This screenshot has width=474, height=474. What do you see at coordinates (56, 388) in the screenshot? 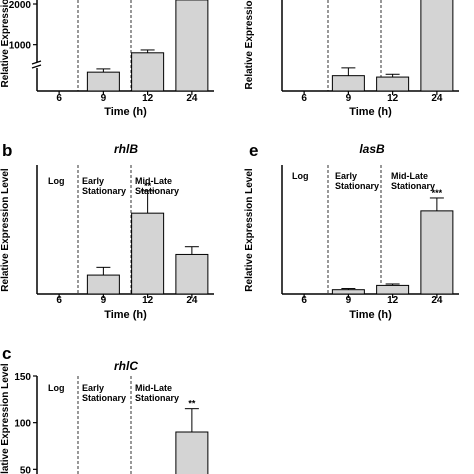
I see `panel-c-phase-label: Log` at bounding box center [56, 388].